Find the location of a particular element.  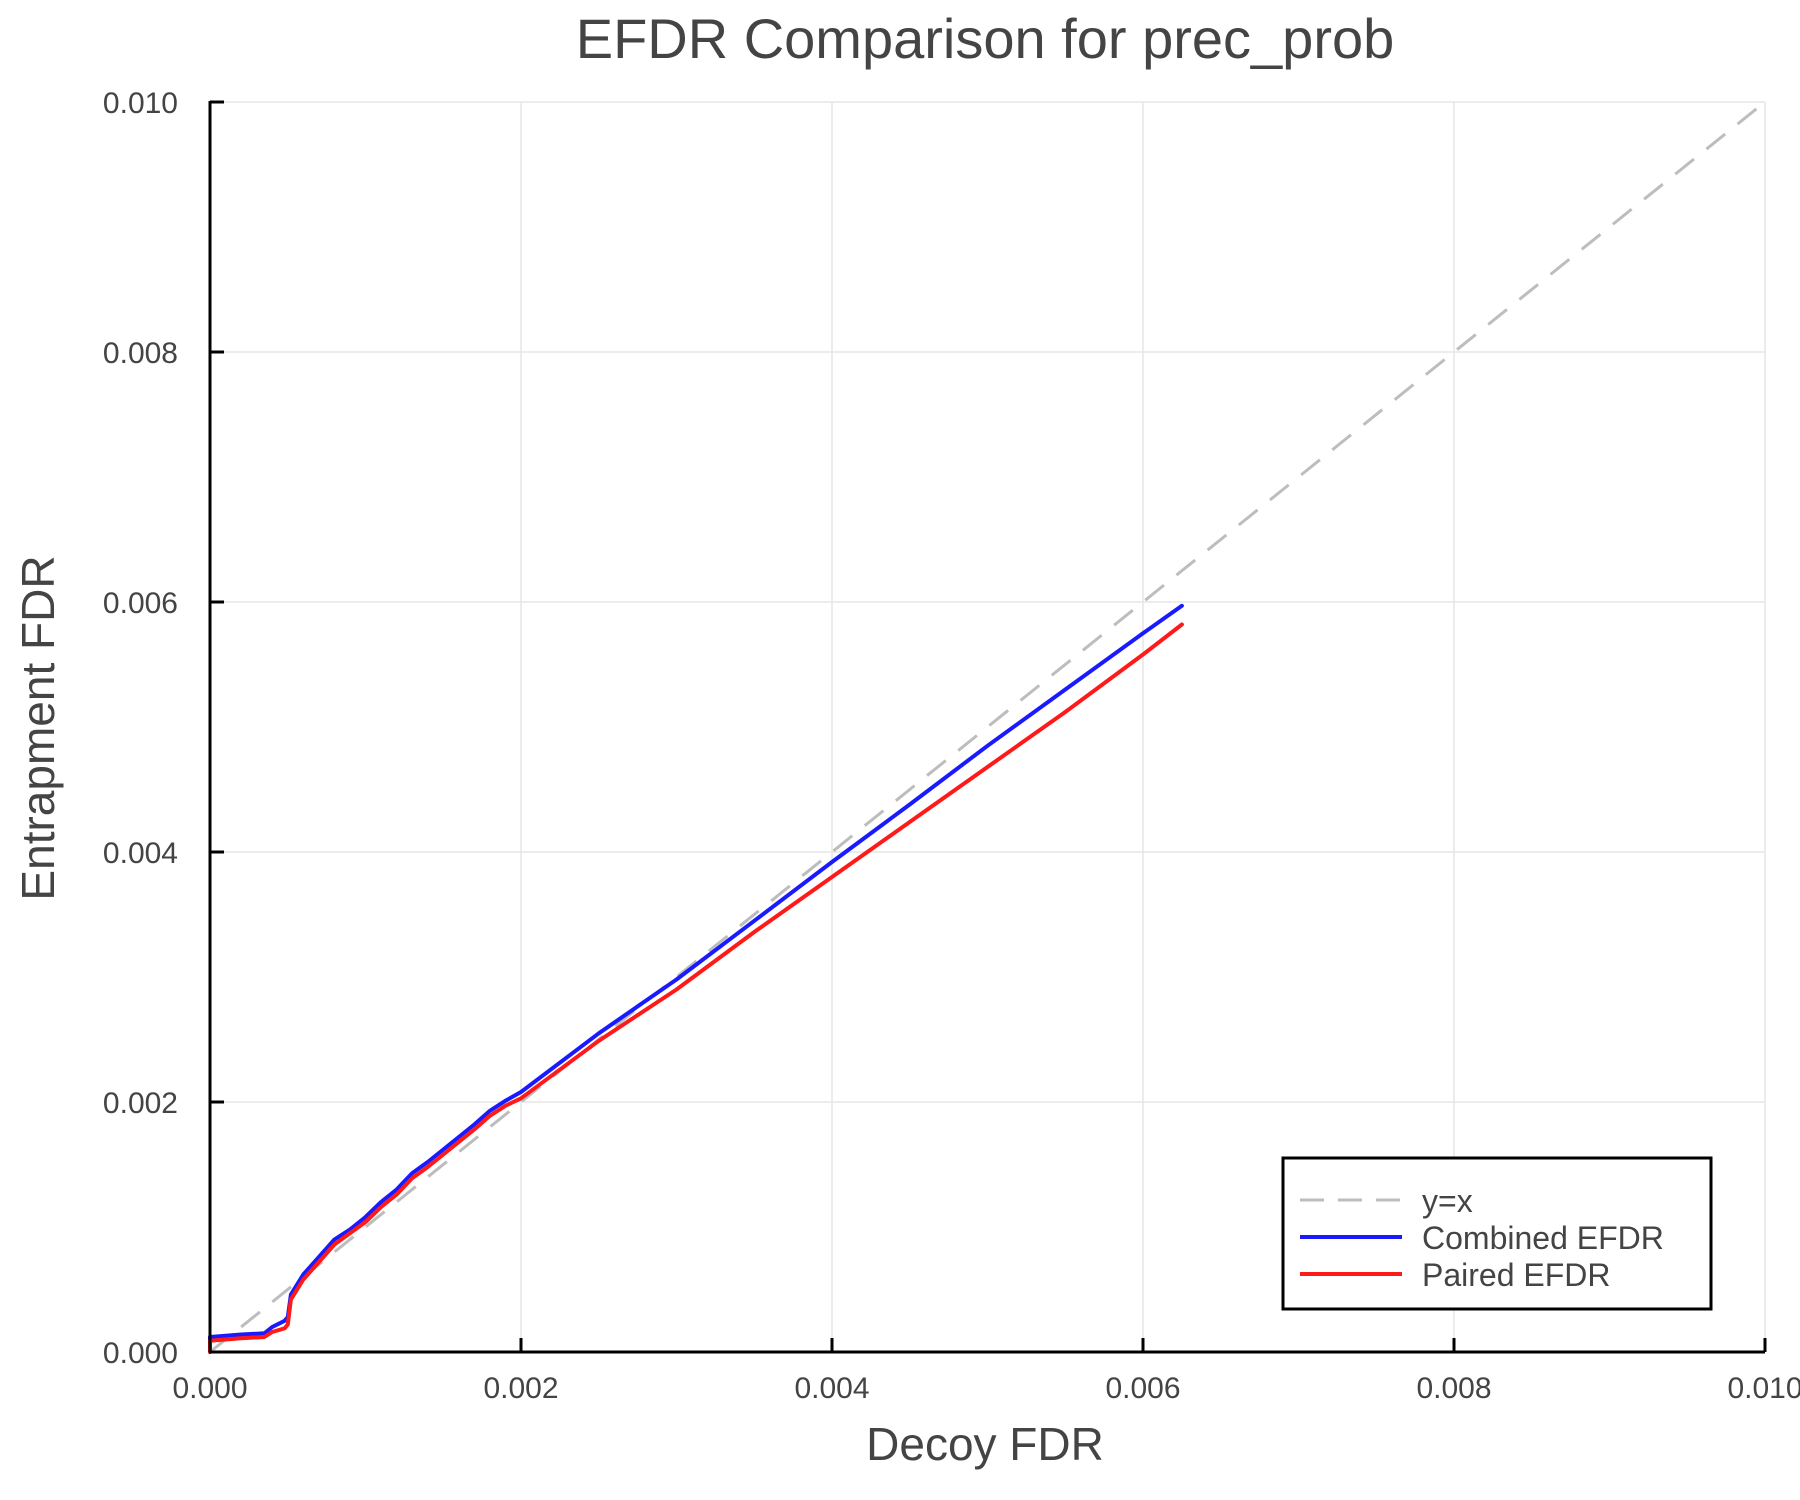

legend-label: Combined EFDR is located at coordinates (1543, 1238).